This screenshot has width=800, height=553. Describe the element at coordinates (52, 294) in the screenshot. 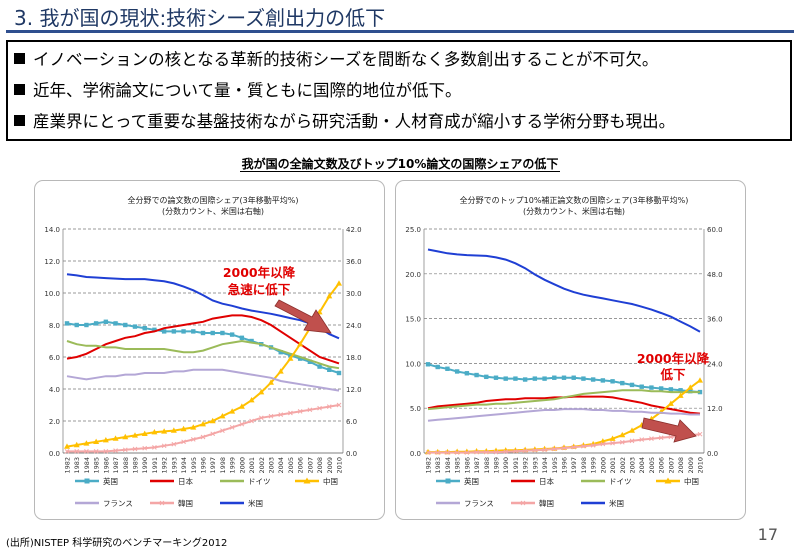

I see `y-tick-label: 10.0` at that location.